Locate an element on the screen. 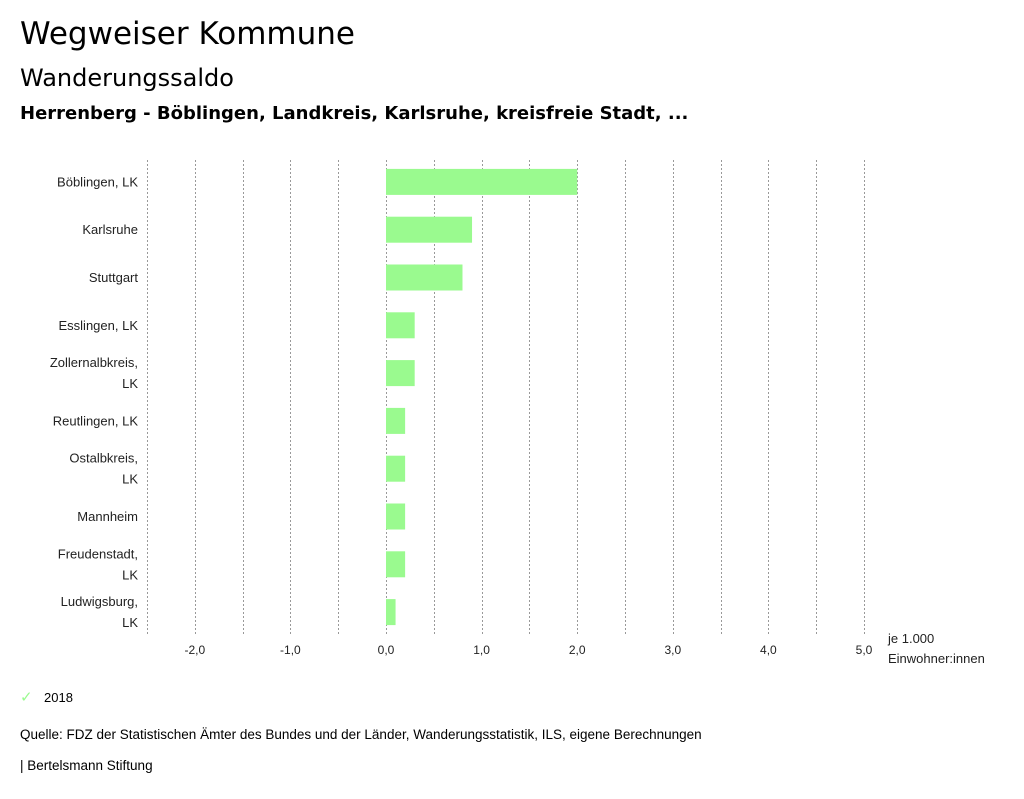  category-label: Mannheim is located at coordinates (107, 516).